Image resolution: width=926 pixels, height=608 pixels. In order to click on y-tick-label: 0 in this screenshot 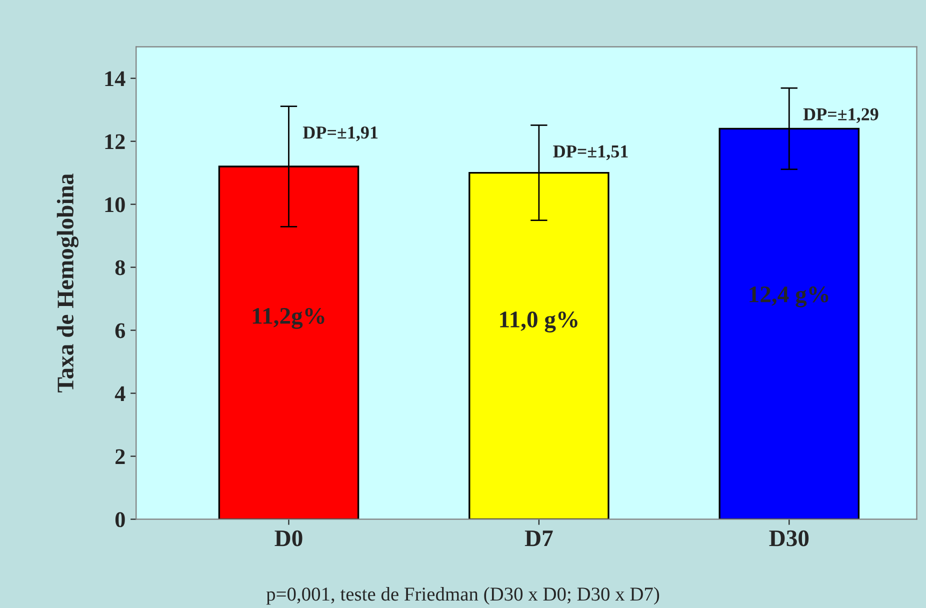, I will do `click(120, 520)`.